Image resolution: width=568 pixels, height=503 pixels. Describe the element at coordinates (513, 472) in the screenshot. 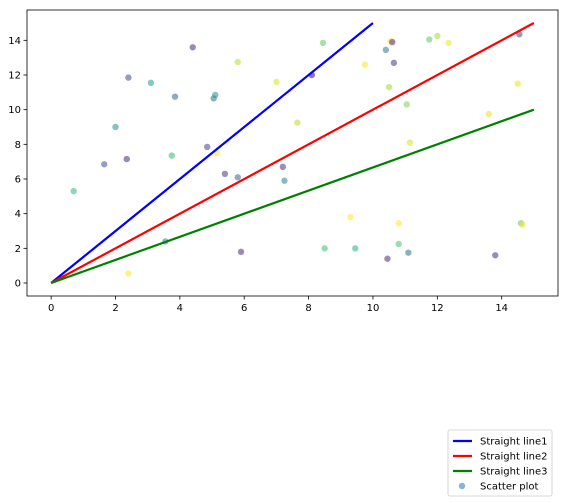

I see `legend-label: Straight line3` at that location.